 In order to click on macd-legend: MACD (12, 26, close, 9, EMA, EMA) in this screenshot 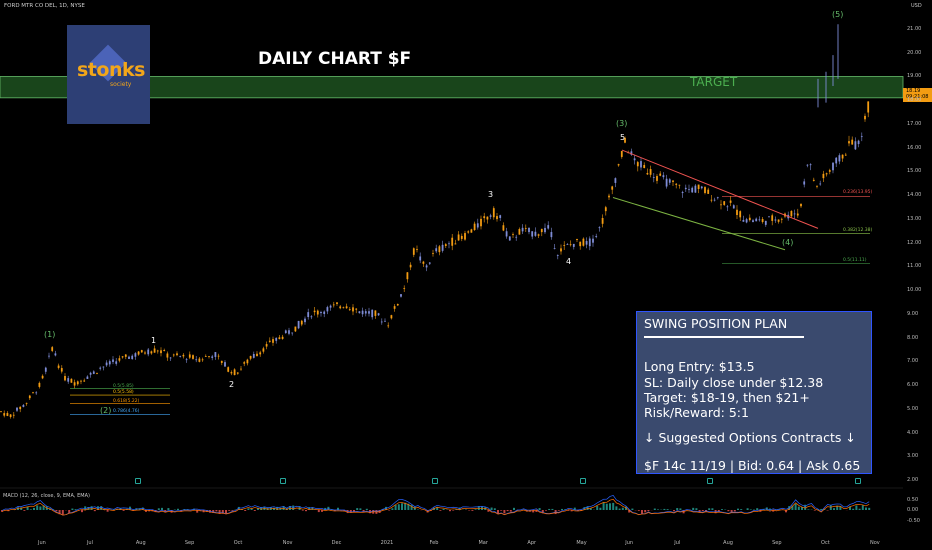, I will do `click(46, 496)`.